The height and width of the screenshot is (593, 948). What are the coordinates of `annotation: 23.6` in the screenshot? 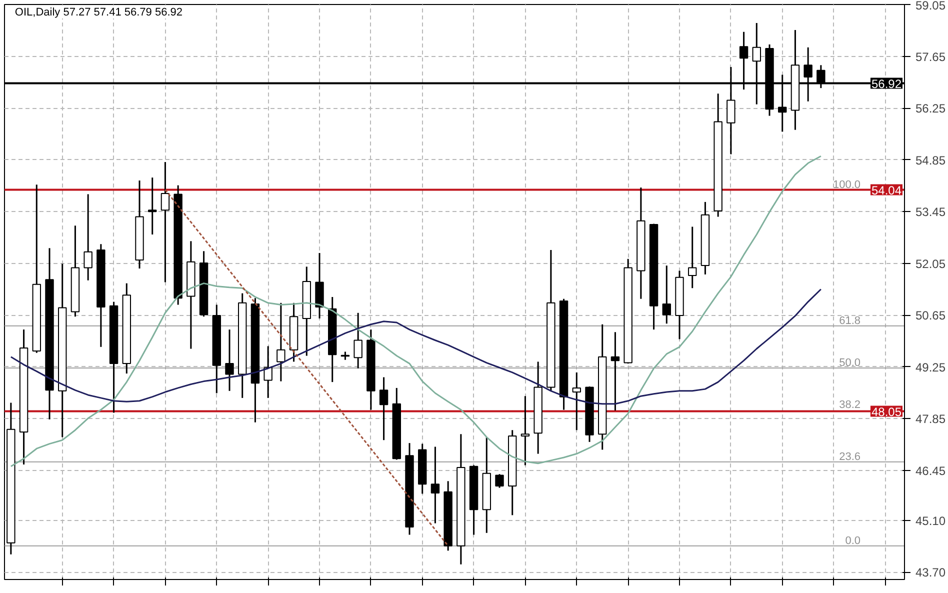 It's located at (850, 456).